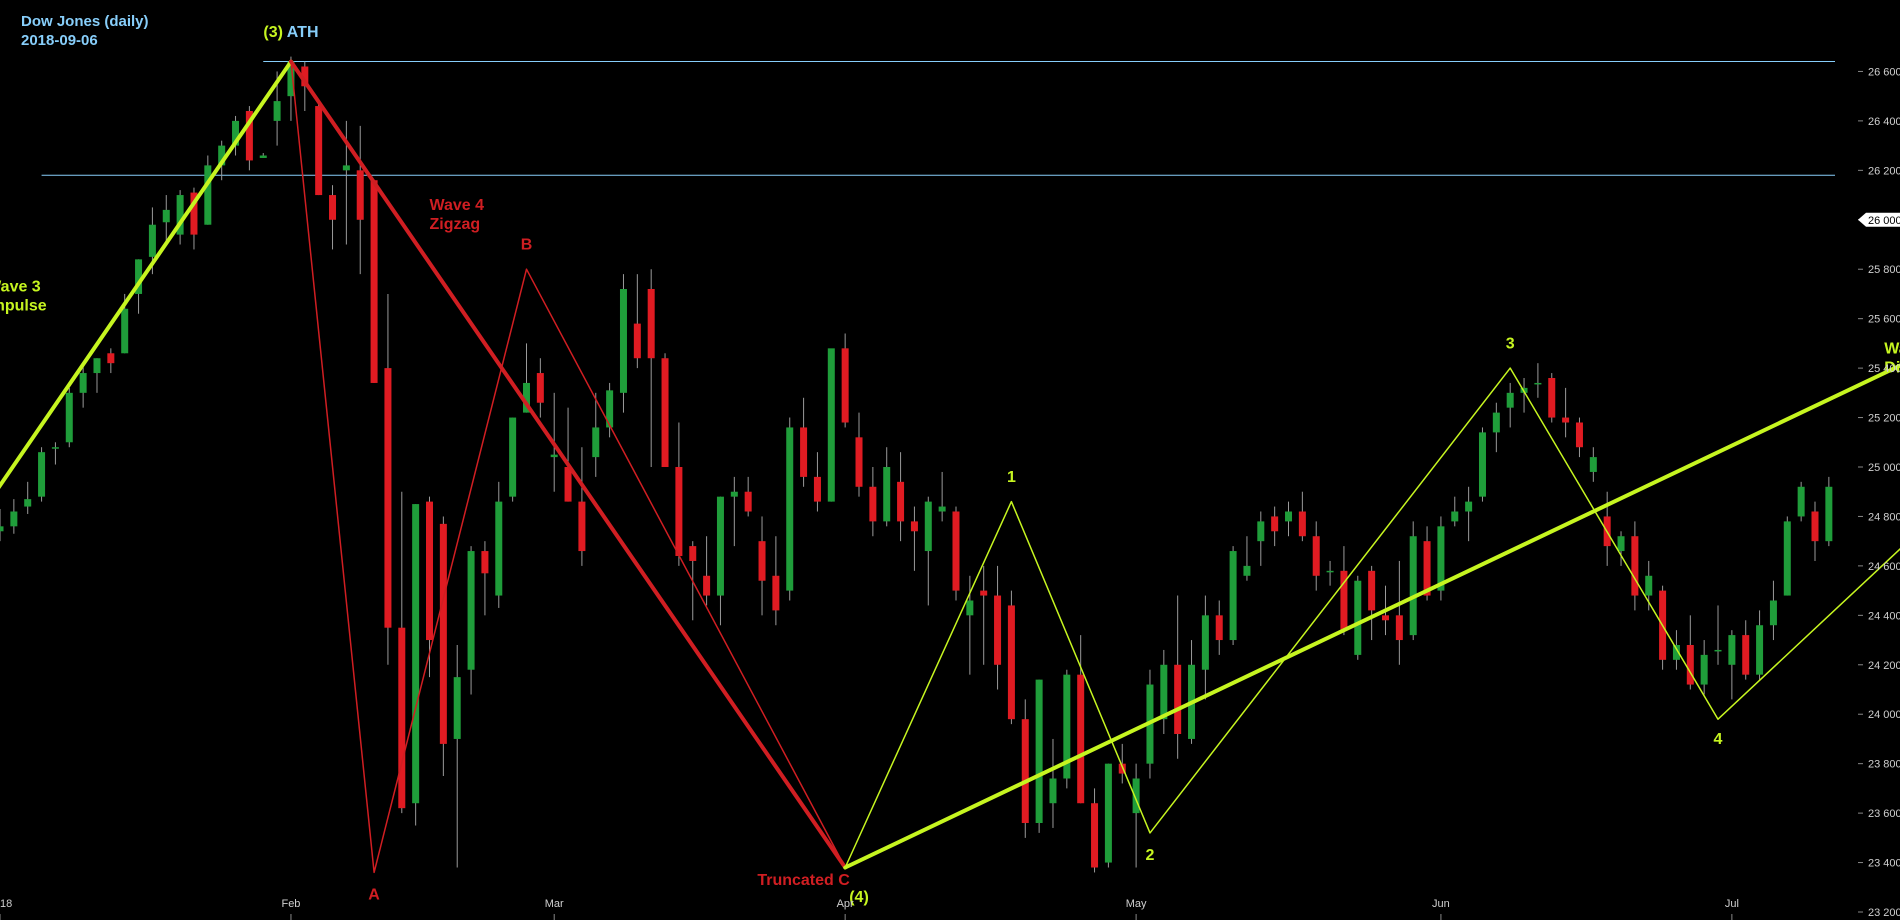 This screenshot has height=920, width=1900. Describe the element at coordinates (1892, 358) in the screenshot. I see `wave-5-diagonal-label: Wave 5Diagonal` at that location.